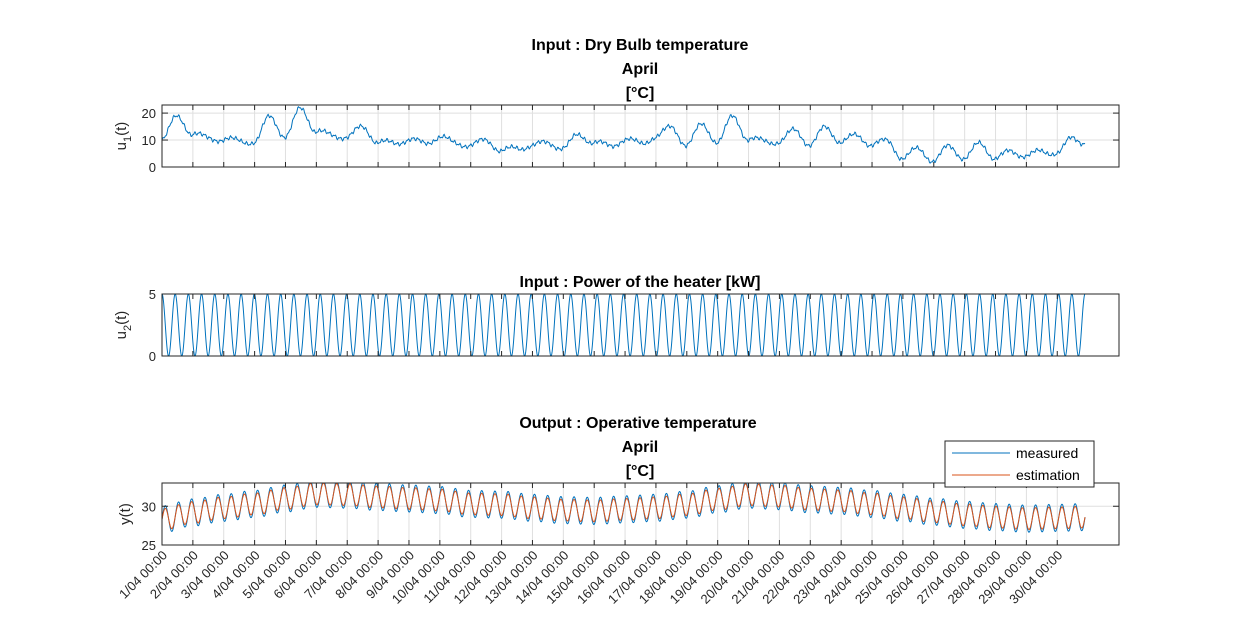 The height and width of the screenshot is (630, 1239). I want to click on panel3-title-line3: [°C], so click(640, 471).